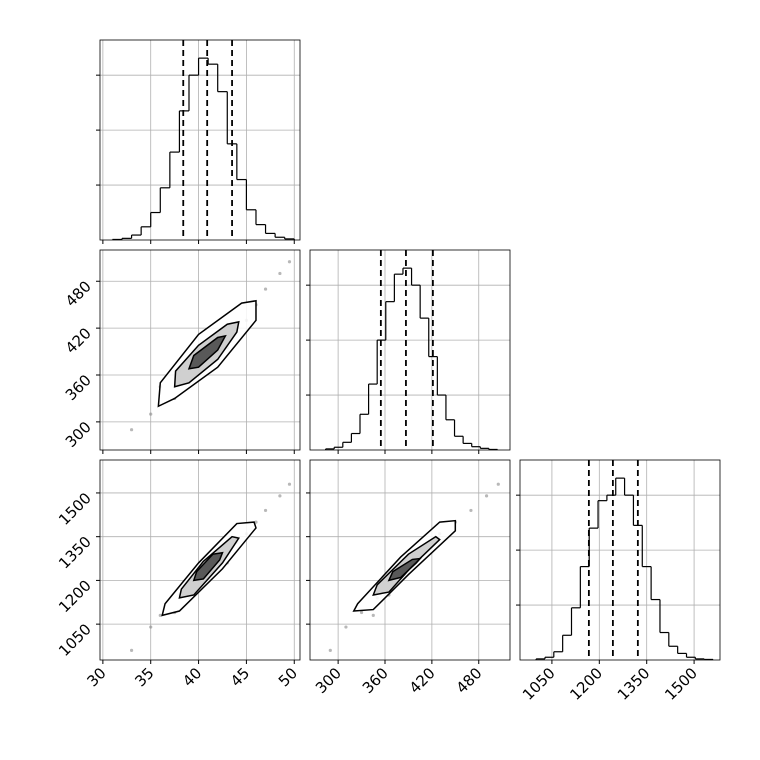 Image resolution: width=760 pixels, height=760 pixels. Describe the element at coordinates (78, 434) in the screenshot. I see `y-tick-label: 300` at that location.